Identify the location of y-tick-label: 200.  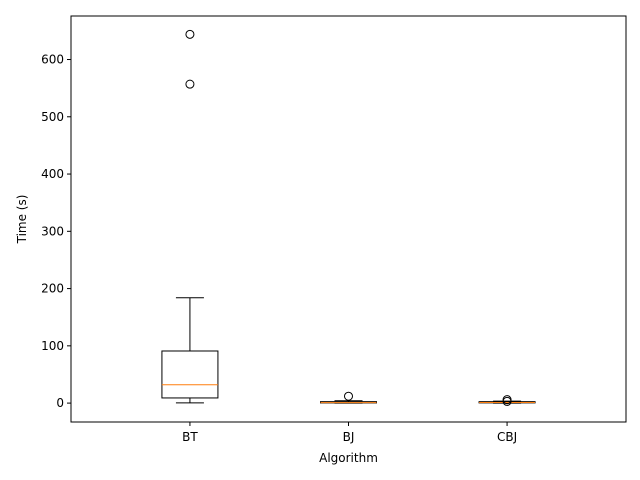
(52, 289).